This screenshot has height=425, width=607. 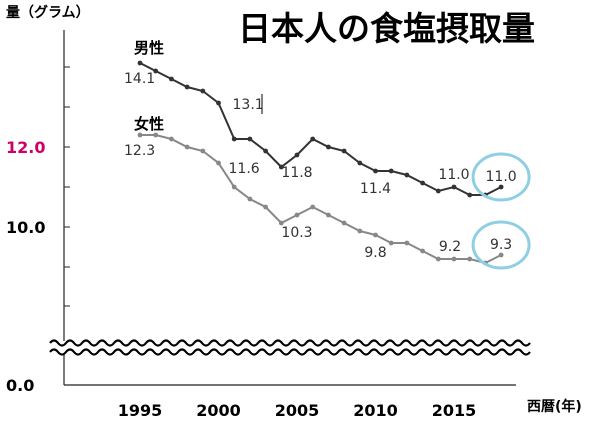 I want to click on series-label: 男性, so click(x=149, y=48).